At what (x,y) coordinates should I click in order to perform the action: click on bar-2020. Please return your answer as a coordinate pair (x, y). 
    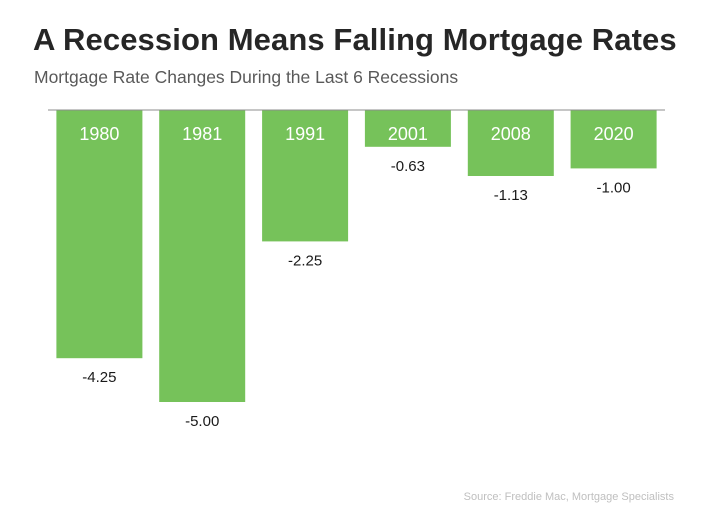
    Looking at the image, I should click on (613, 139).